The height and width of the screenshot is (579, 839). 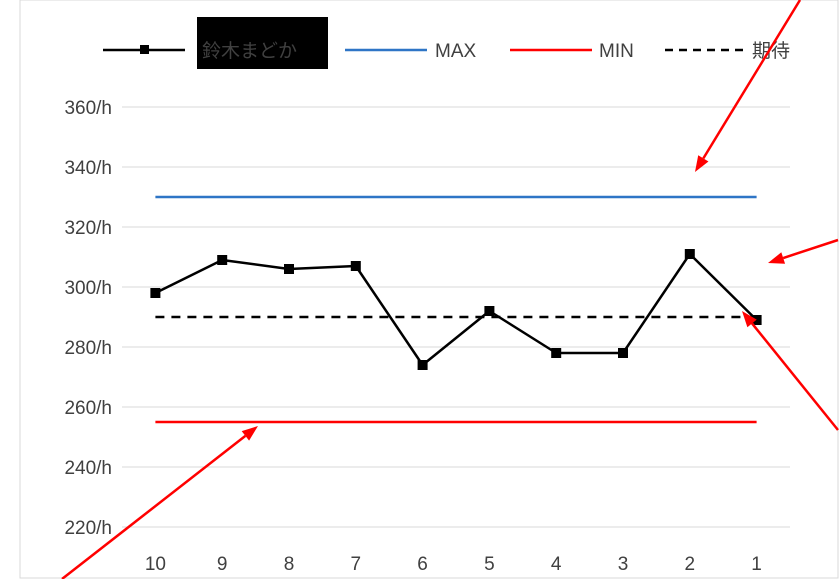 I want to click on x-tick-label: 4, so click(x=556, y=564).